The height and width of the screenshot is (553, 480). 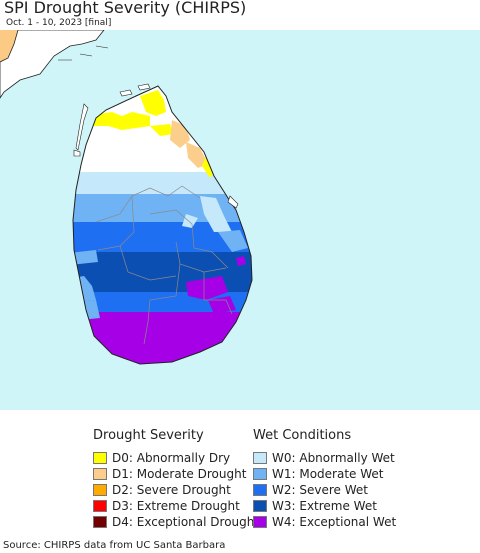 What do you see at coordinates (333, 458) in the screenshot?
I see `legend-label-w0: W0: Abnormally Wet` at bounding box center [333, 458].